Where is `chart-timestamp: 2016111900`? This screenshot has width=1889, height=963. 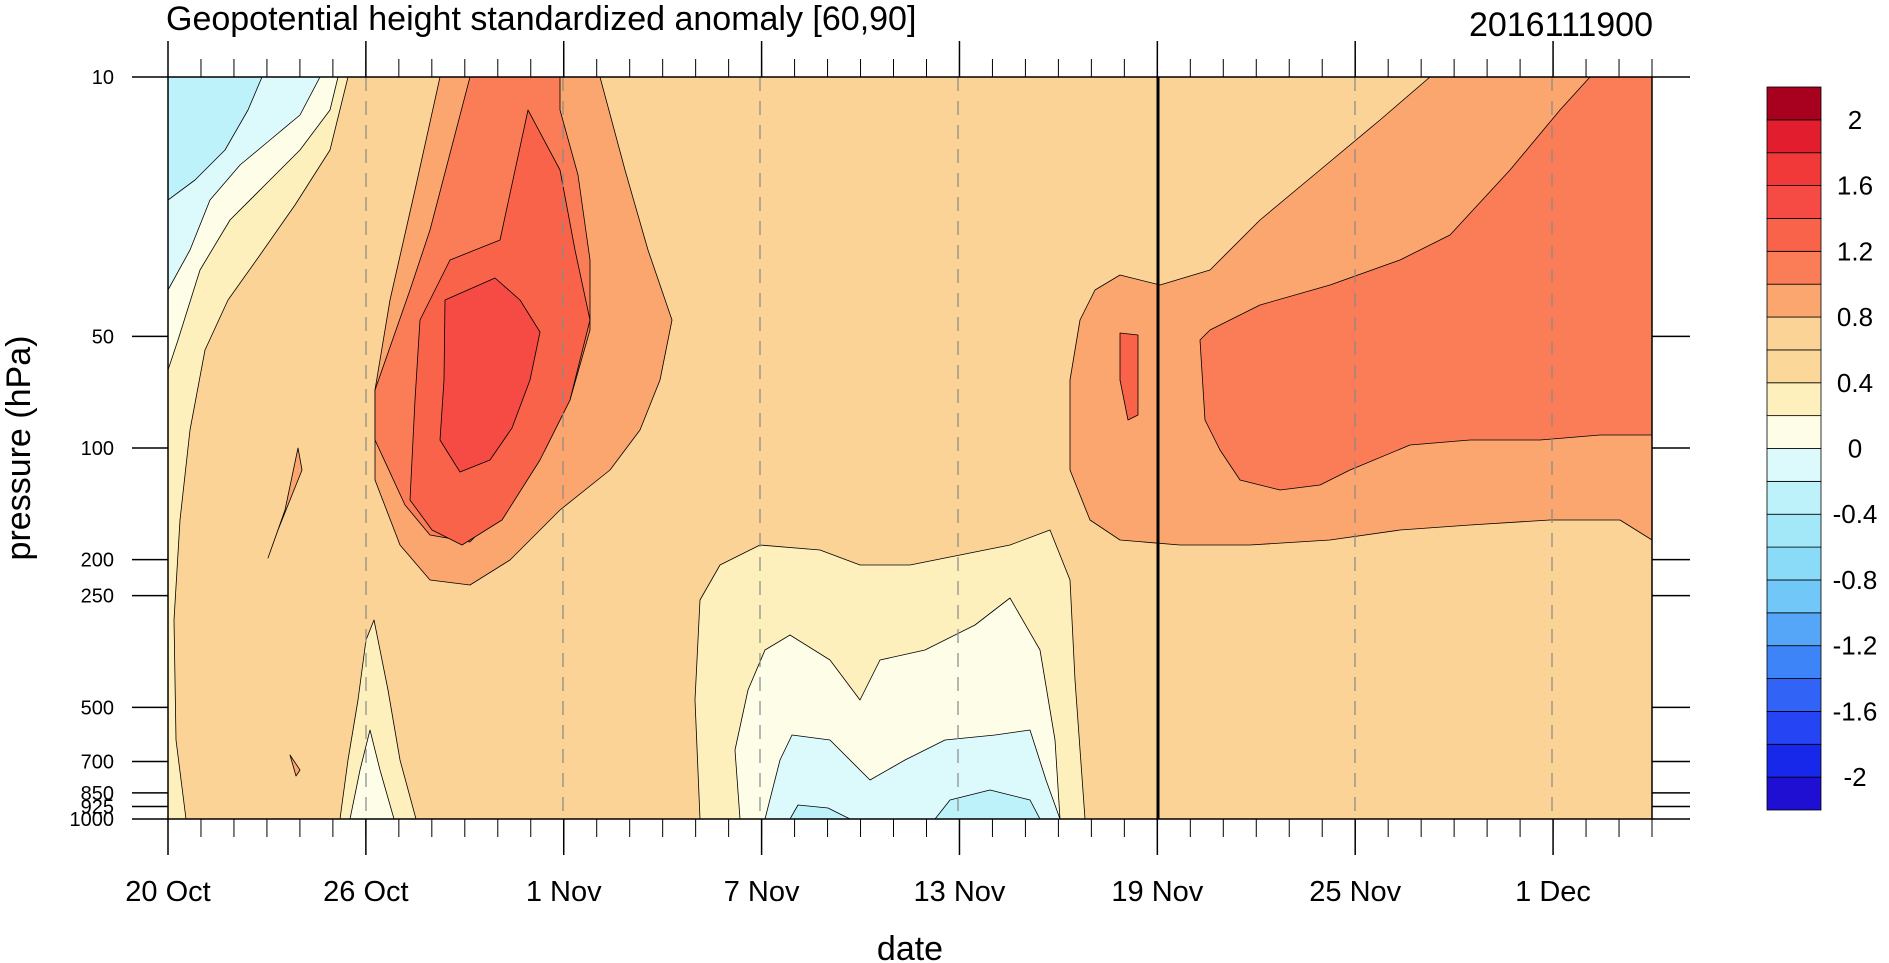 chart-timestamp: 2016111900 is located at coordinates (1561, 25).